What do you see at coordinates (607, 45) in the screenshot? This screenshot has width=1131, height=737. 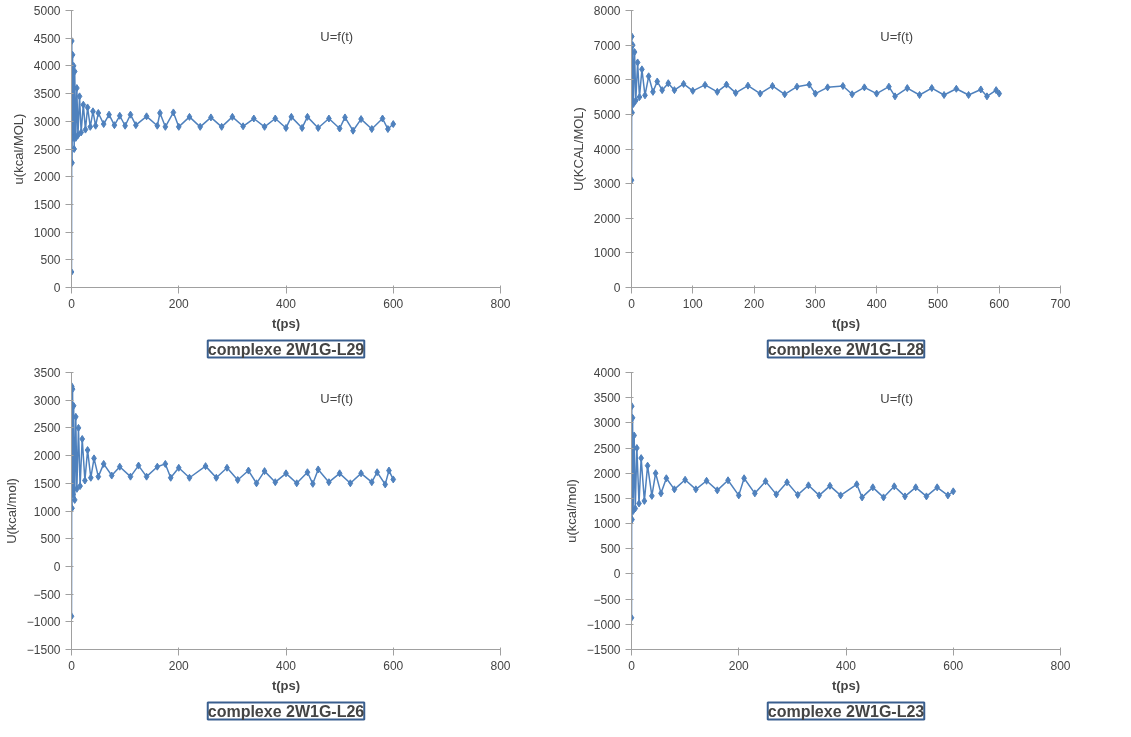 I see `y-tick-label: 7000` at bounding box center [607, 45].